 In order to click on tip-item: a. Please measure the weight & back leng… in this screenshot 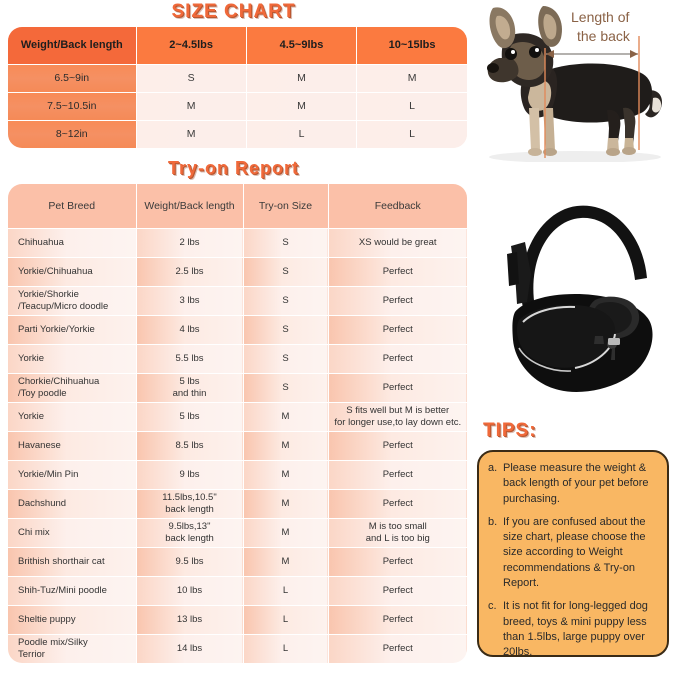, I will do `click(573, 484)`.